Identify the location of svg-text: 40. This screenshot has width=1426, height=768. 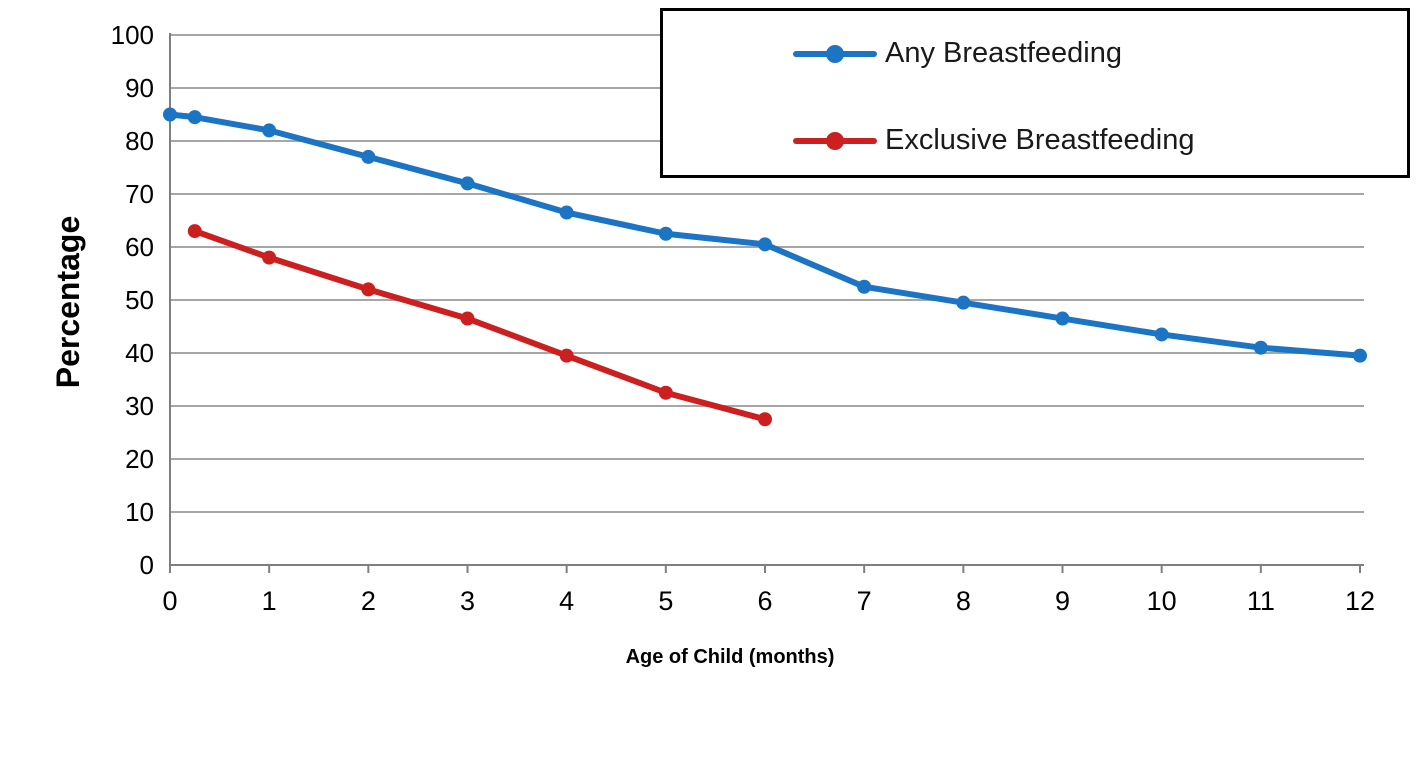
(139, 353).